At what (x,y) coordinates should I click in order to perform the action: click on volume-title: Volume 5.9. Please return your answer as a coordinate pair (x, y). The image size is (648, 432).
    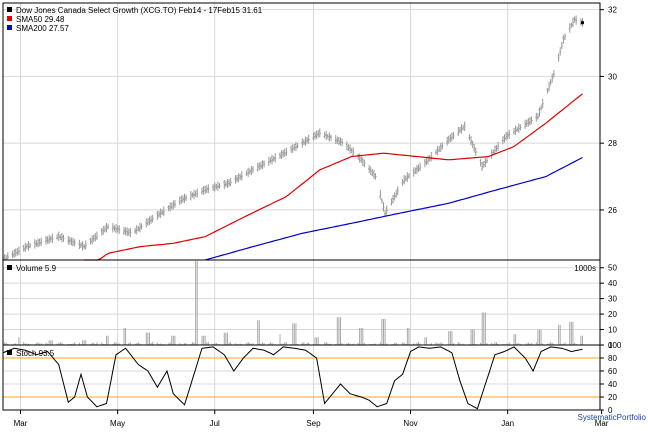
    Looking at the image, I should click on (36, 268).